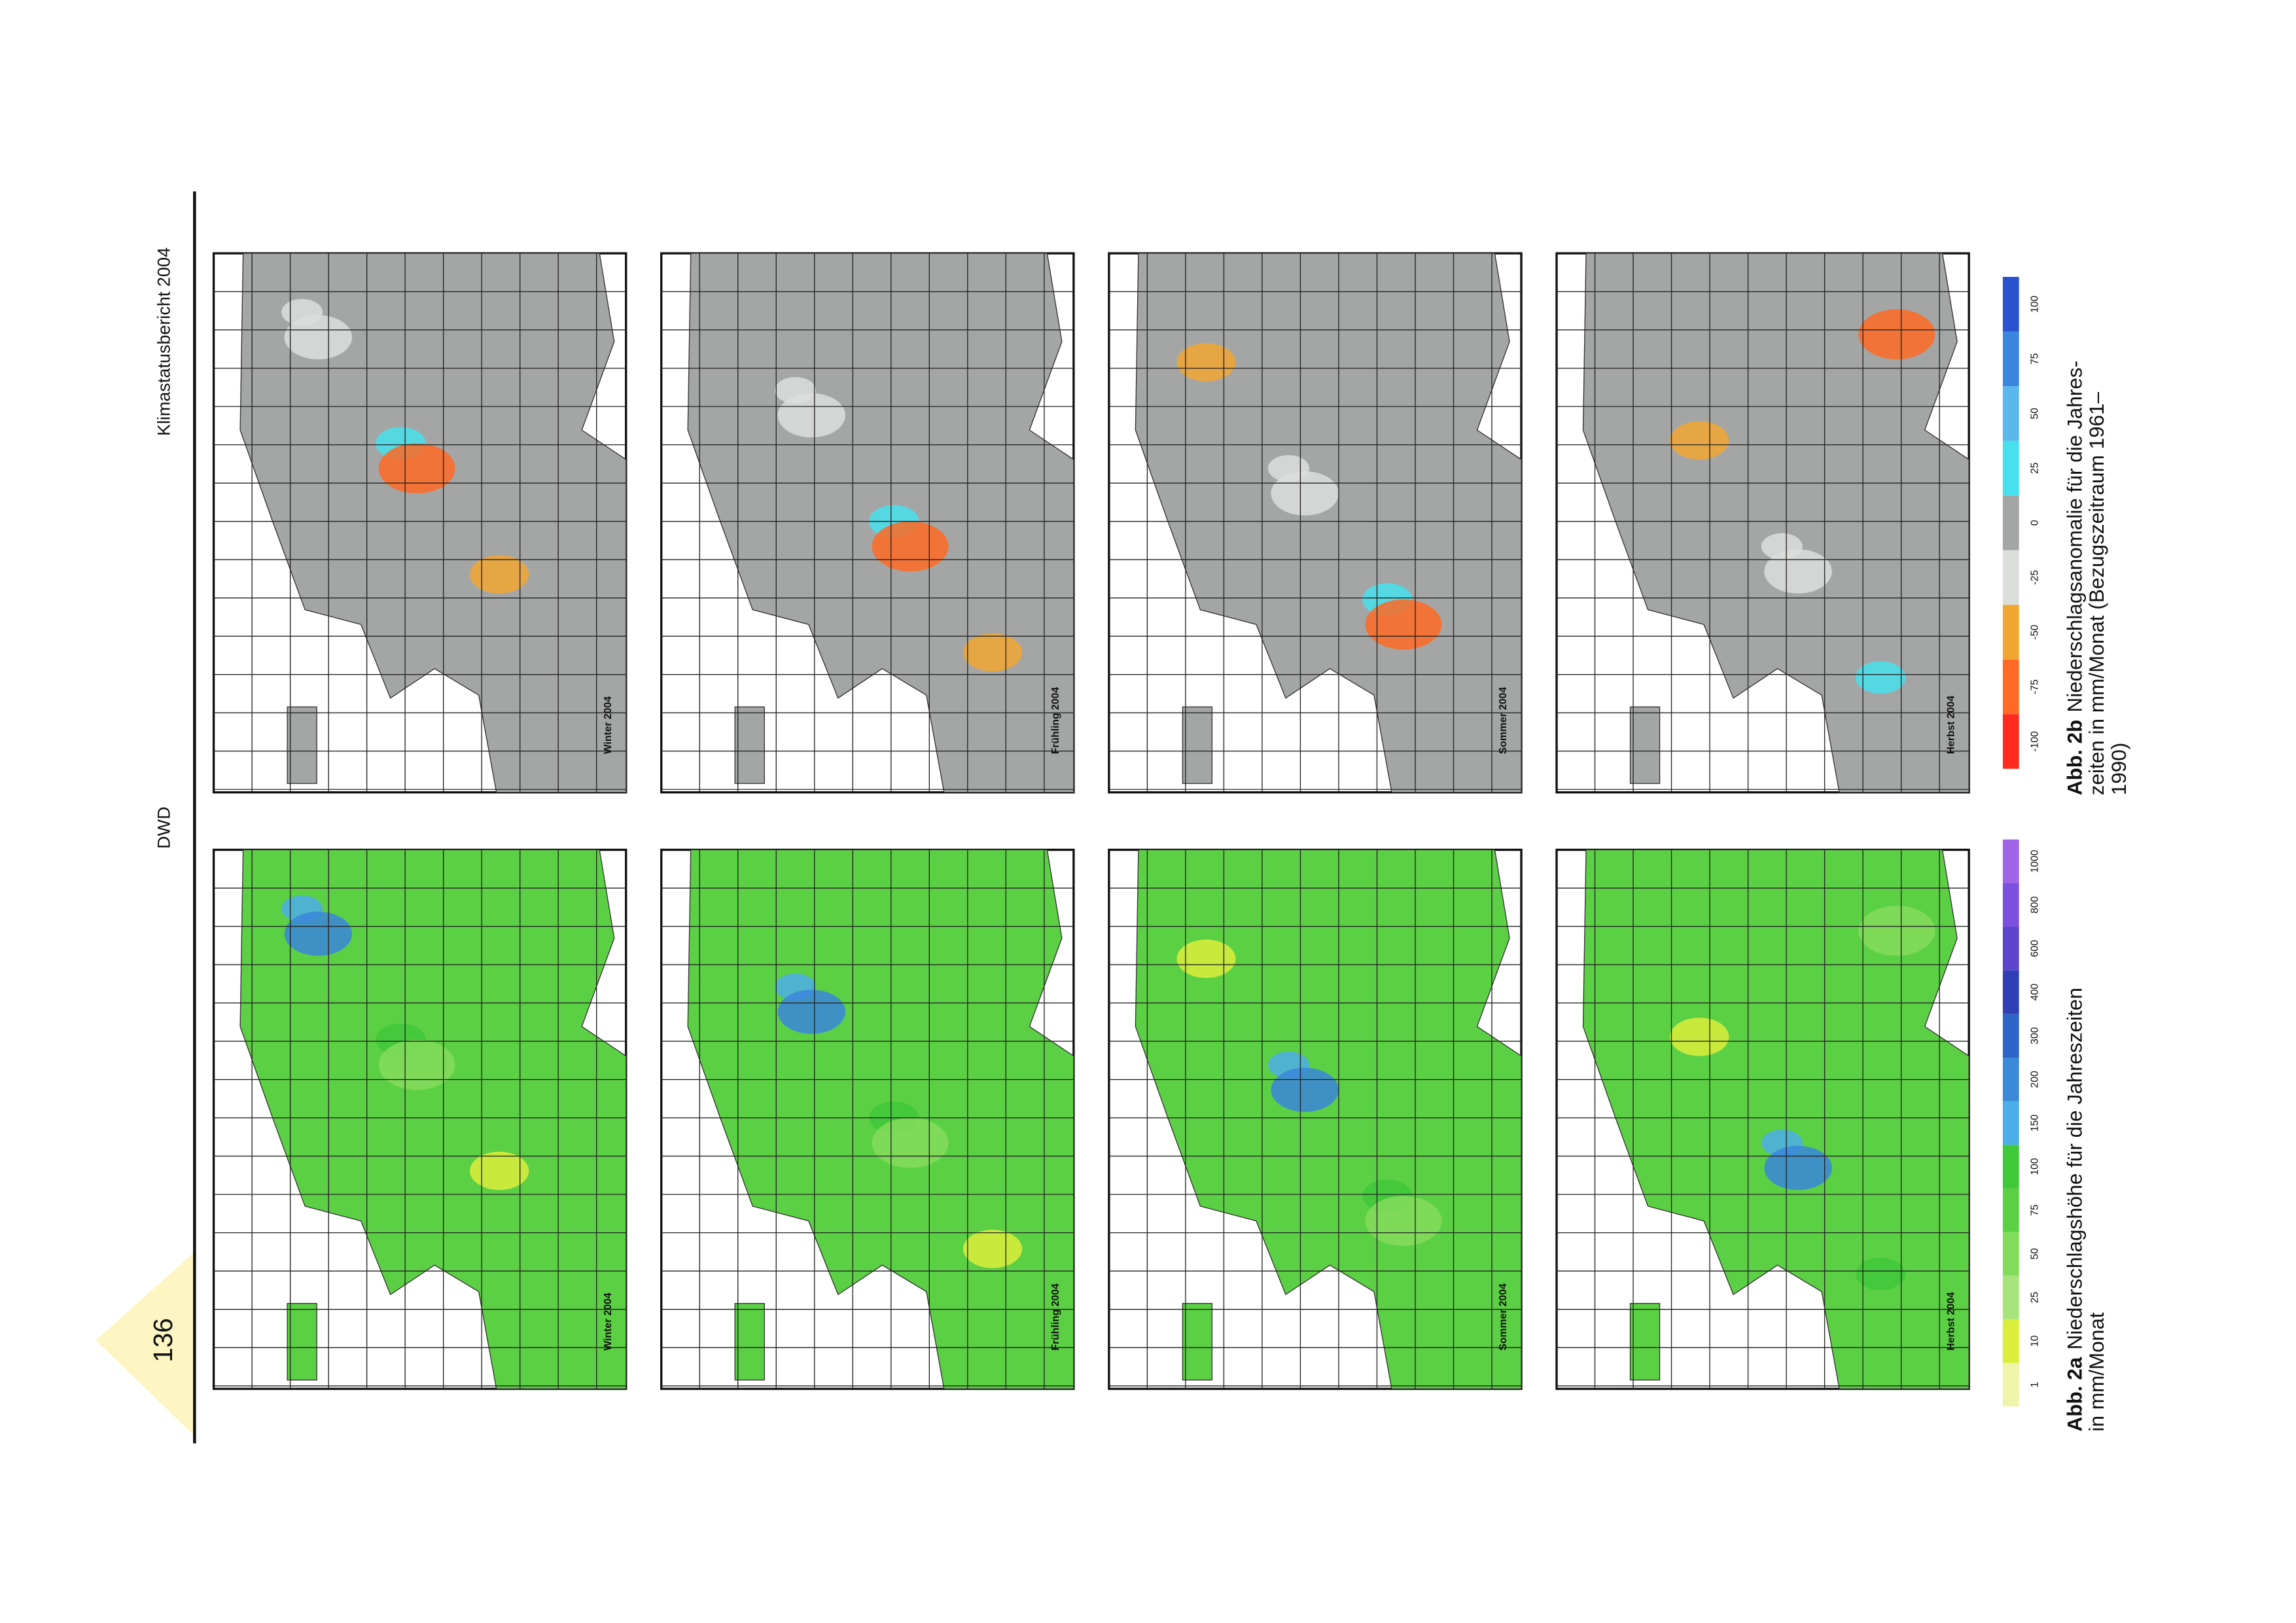 Image resolution: width=2296 pixels, height=1623 pixels. Describe the element at coordinates (2118, 769) in the screenshot. I see `caption-text: 1990)` at that location.